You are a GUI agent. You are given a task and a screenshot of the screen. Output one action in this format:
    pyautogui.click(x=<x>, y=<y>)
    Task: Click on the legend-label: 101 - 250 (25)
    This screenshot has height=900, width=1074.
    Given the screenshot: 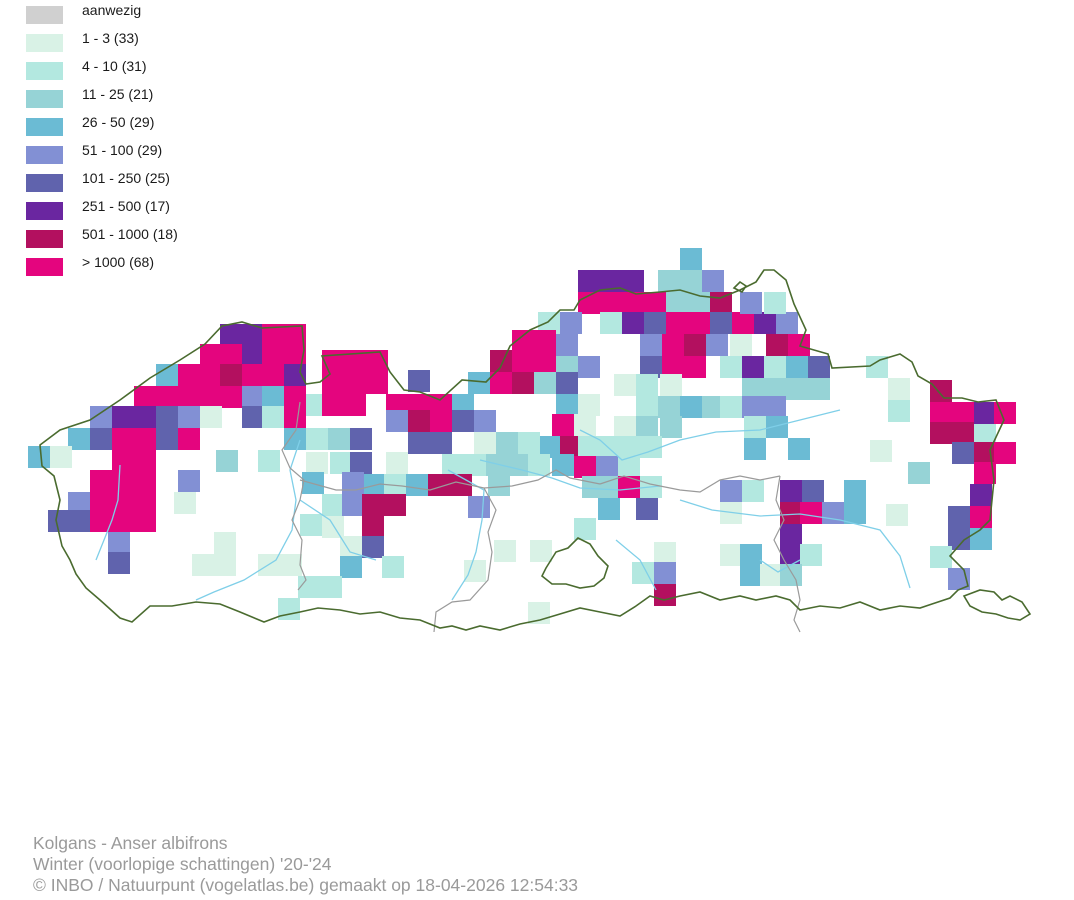 What is the action you would take?
    pyautogui.click(x=126, y=178)
    